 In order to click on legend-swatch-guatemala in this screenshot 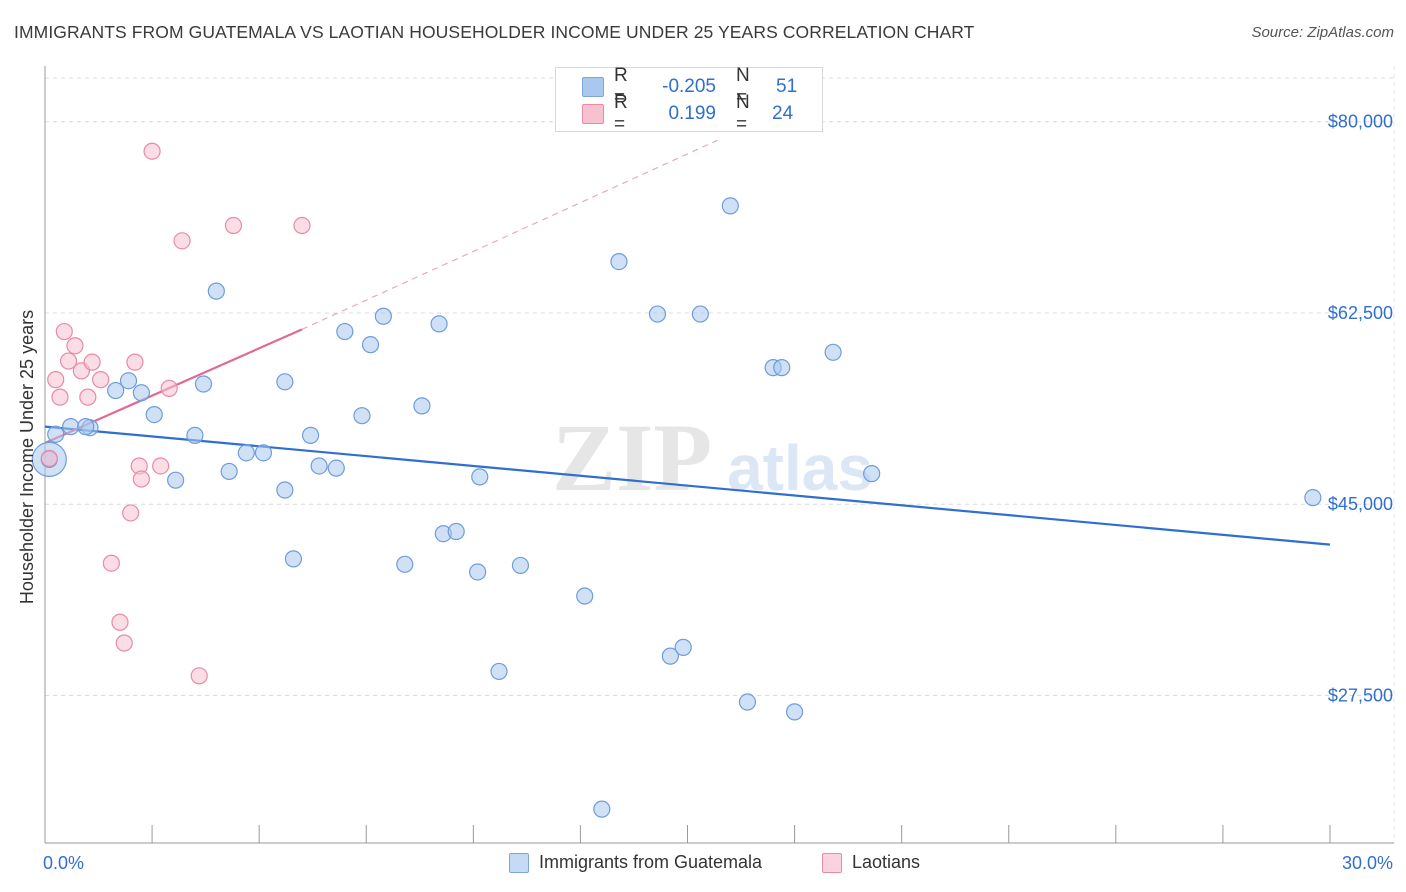, I will do `click(519, 862)`.